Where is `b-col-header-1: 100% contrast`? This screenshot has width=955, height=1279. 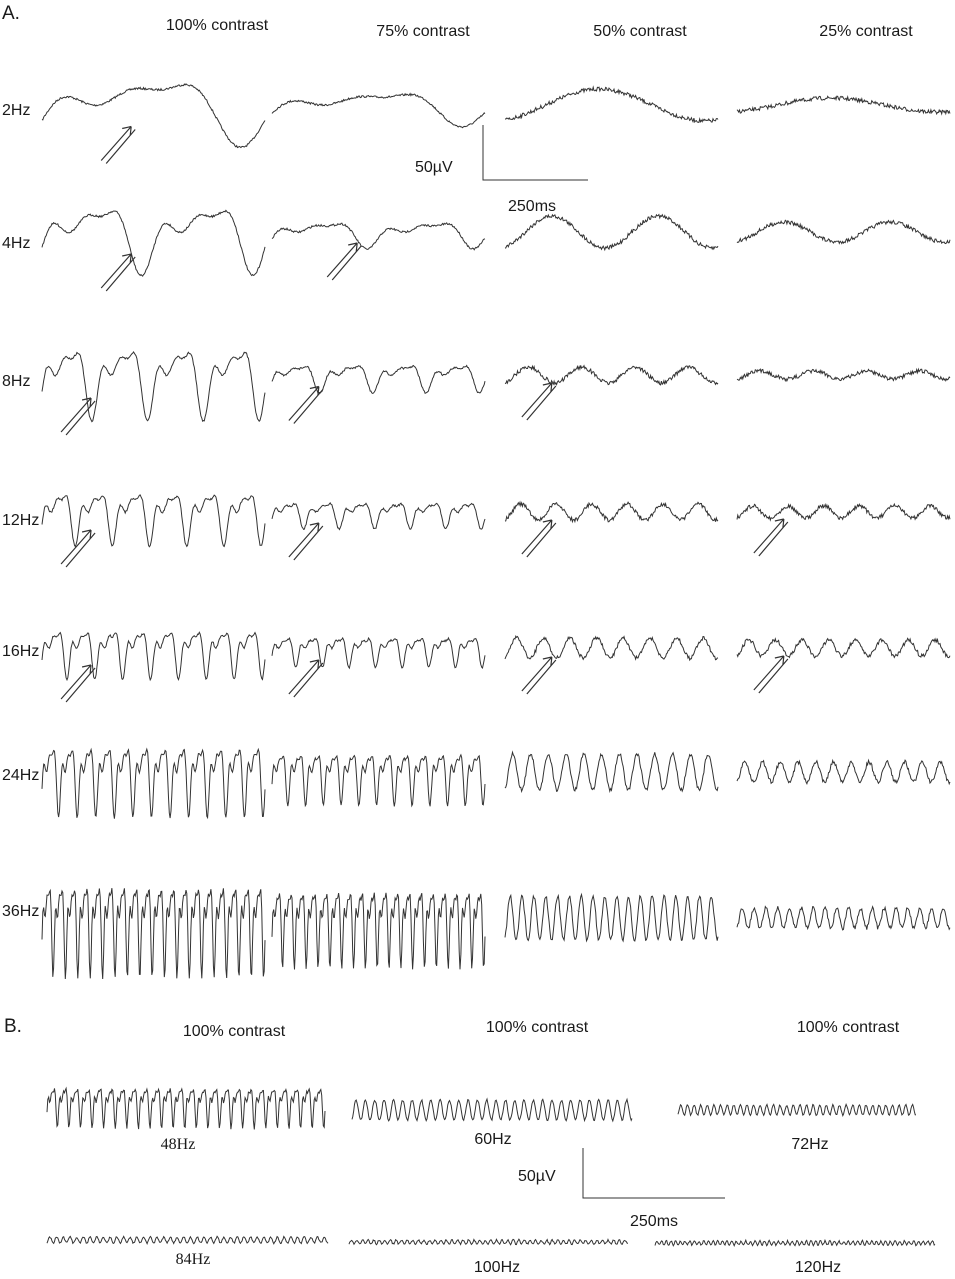 b-col-header-1: 100% contrast is located at coordinates (234, 1031).